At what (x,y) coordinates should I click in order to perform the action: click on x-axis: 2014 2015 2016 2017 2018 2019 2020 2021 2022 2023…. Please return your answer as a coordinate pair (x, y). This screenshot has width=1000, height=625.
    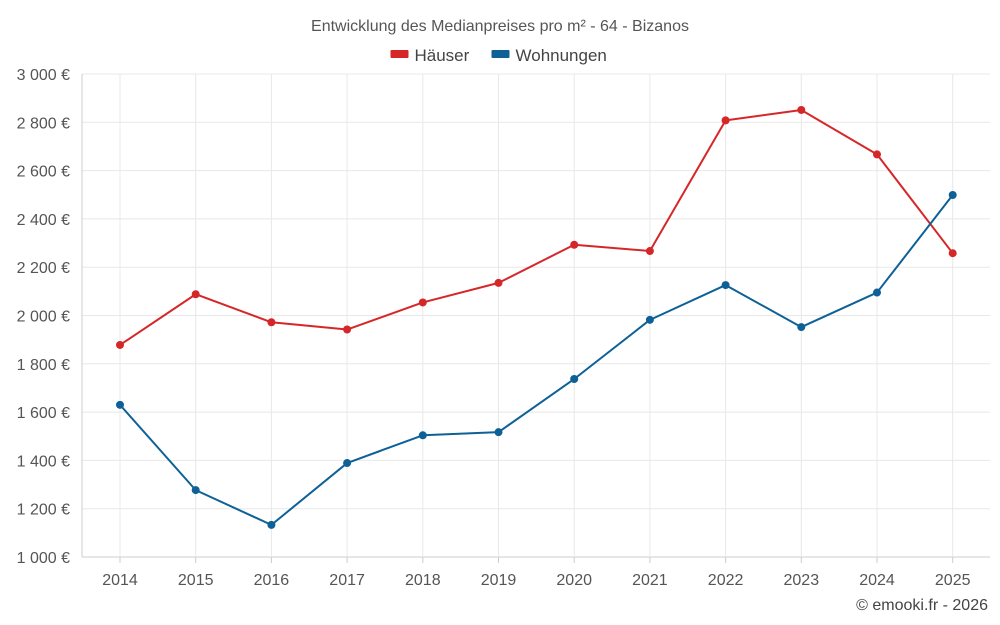
    Looking at the image, I should click on (536, 580).